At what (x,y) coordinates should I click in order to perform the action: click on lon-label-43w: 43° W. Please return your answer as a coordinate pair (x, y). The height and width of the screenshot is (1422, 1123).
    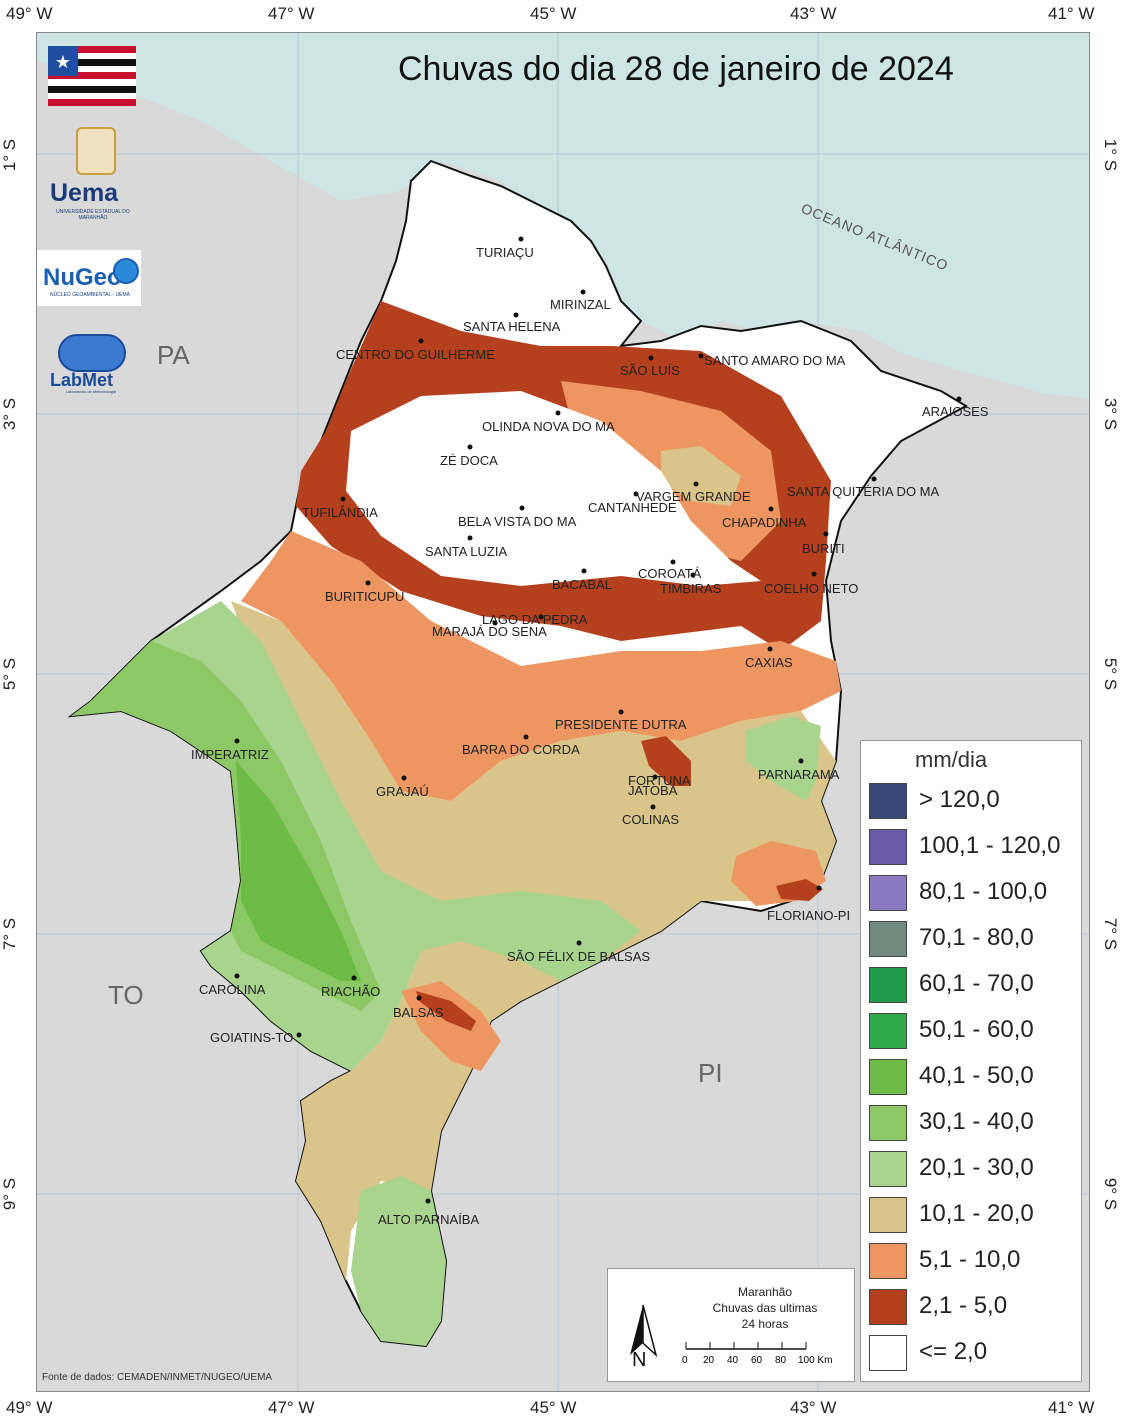
    Looking at the image, I should click on (813, 13).